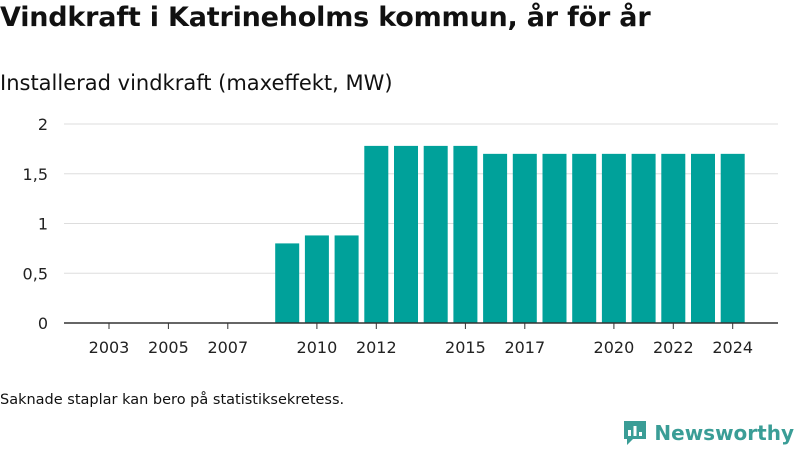 Image resolution: width=800 pixels, height=450 pixels. Describe the element at coordinates (554, 238) in the screenshot. I see `bar-2018` at that location.